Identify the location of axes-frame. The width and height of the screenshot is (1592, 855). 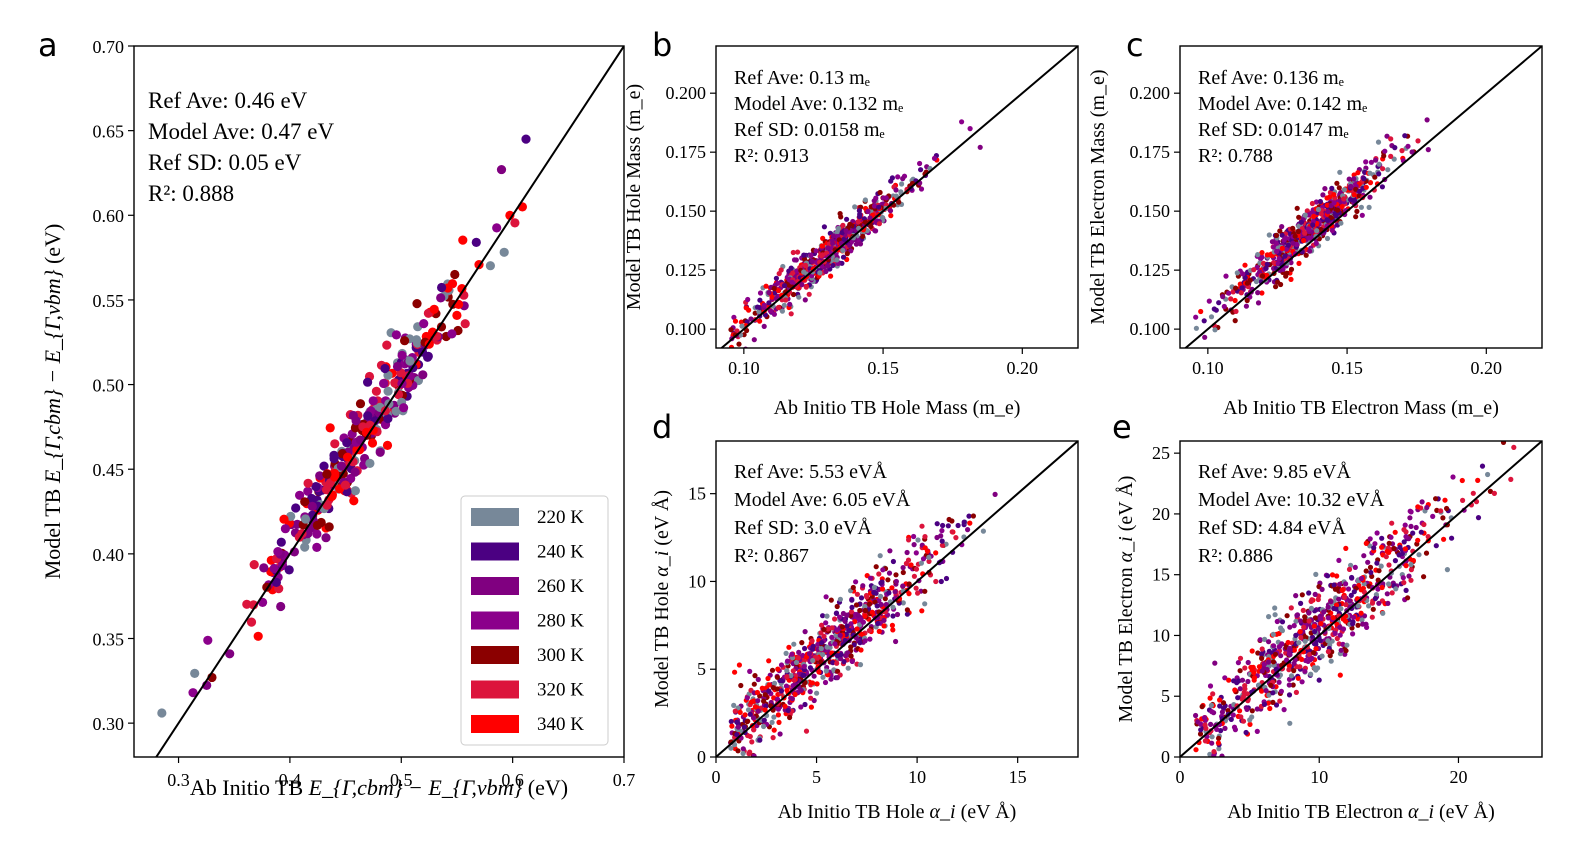
(1361, 197).